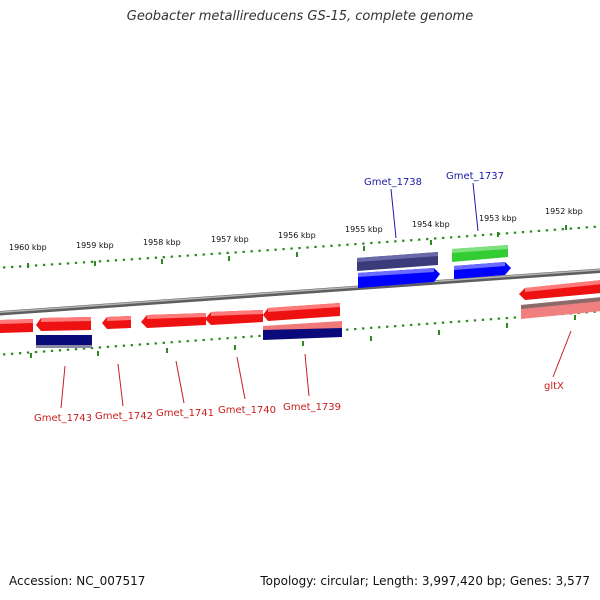  Describe the element at coordinates (564, 211) in the screenshot. I see `scale-tick-label: 1952 kbp` at that location.